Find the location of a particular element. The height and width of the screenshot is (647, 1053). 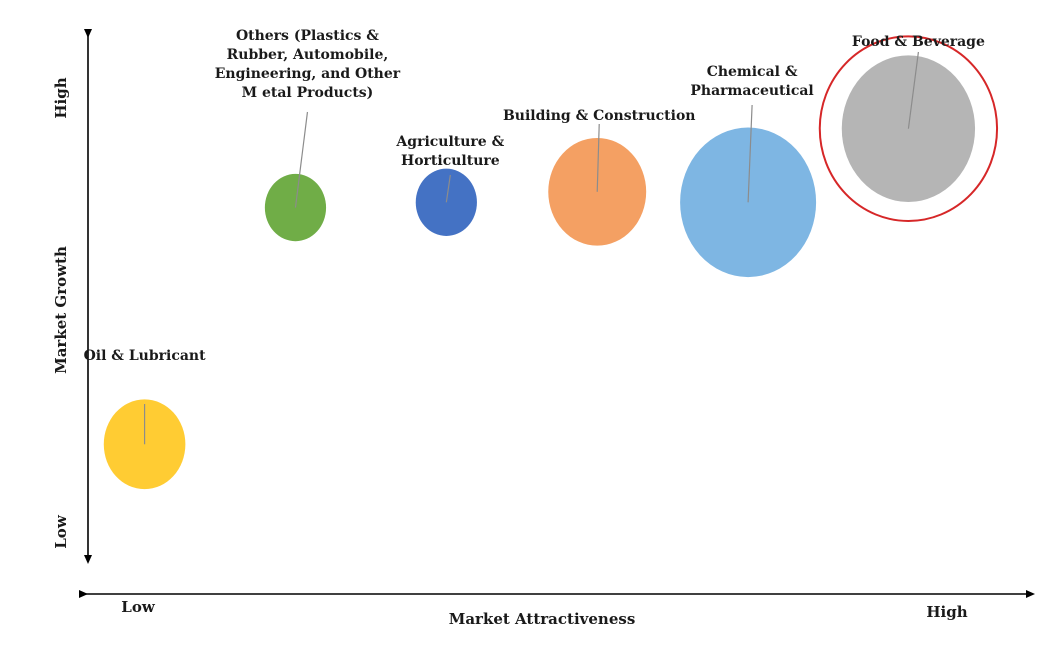

leader-line-building-construction is located at coordinates (598, 157).